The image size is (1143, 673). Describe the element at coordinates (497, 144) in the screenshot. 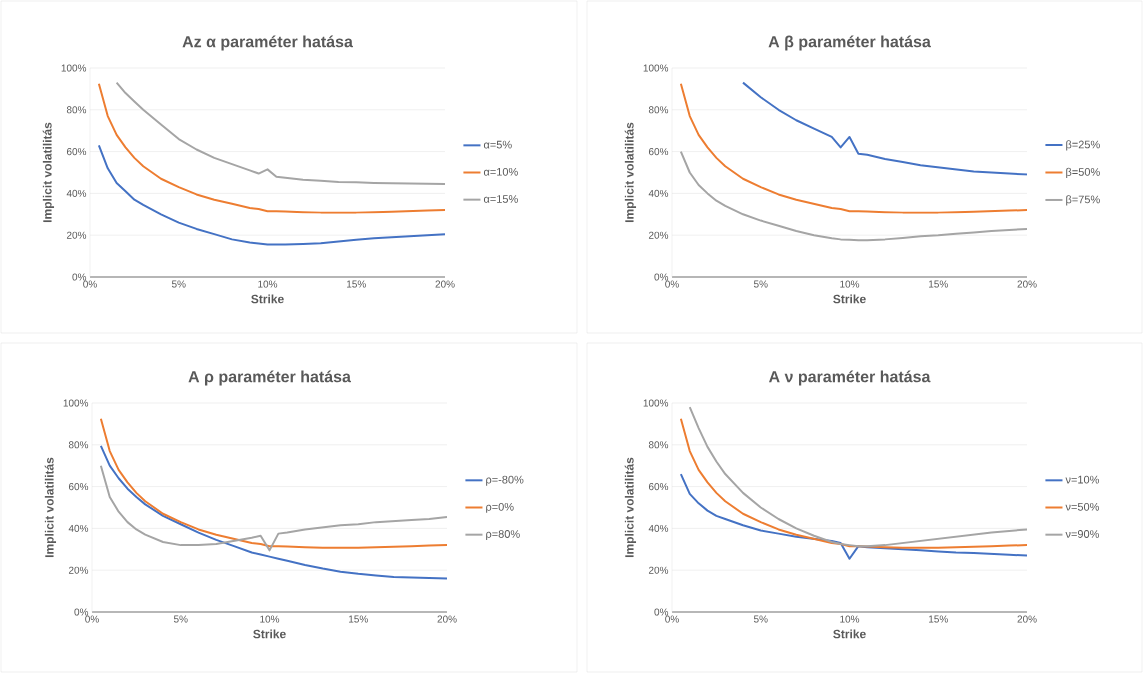

I see `legend-label: α=5%` at that location.